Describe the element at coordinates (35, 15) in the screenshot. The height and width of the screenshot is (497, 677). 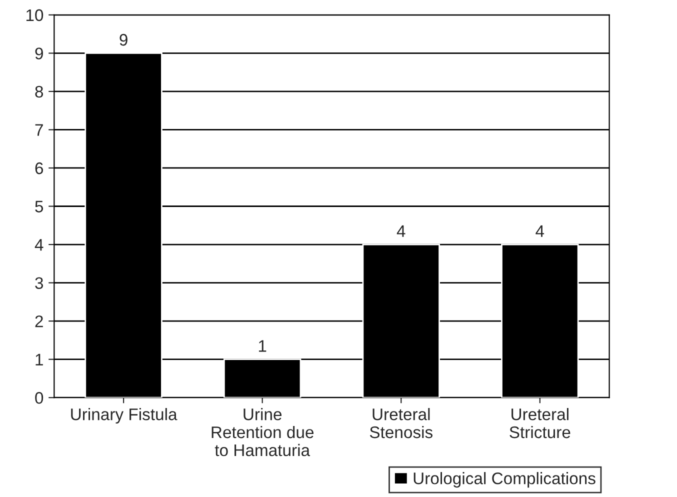
I see `y-tick-label: 10` at that location.